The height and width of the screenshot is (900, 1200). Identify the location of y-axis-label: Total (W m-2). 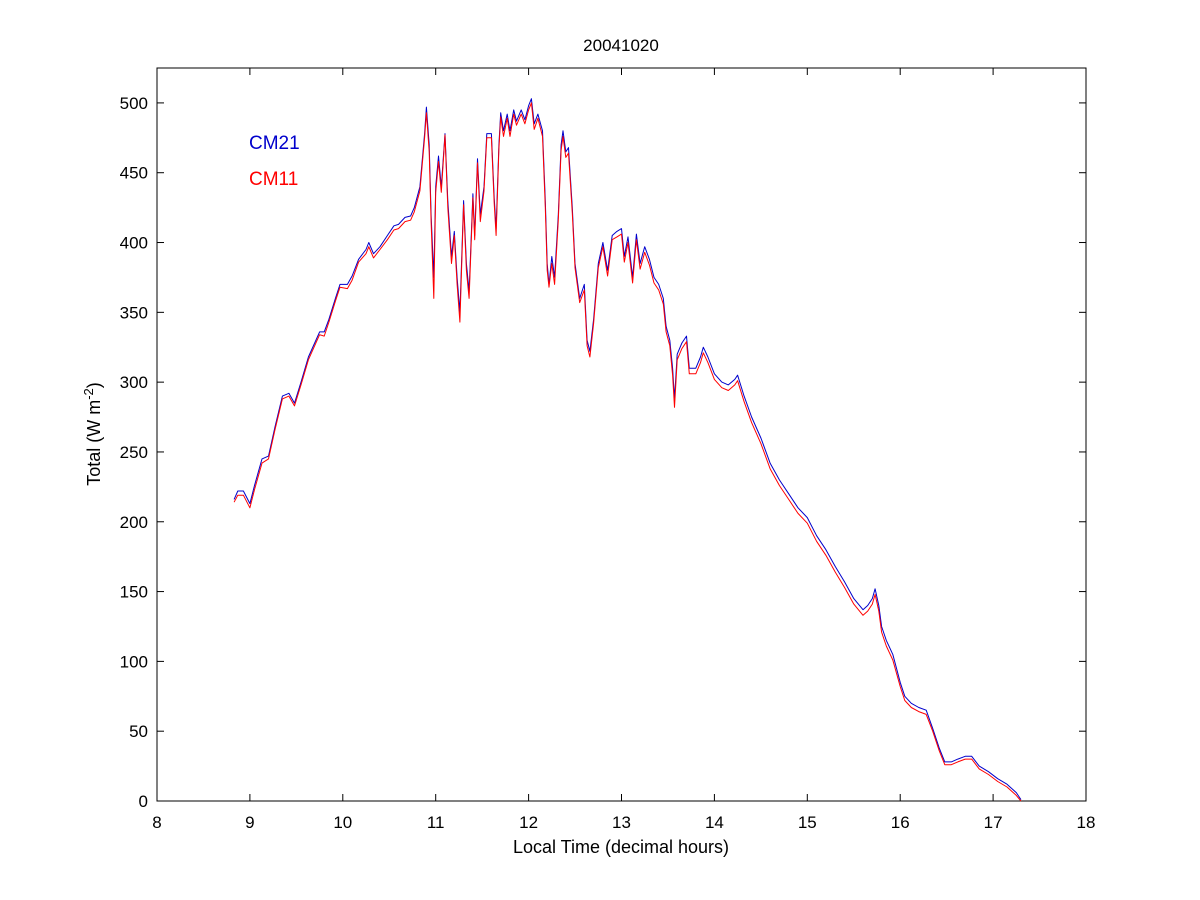
(92, 434).